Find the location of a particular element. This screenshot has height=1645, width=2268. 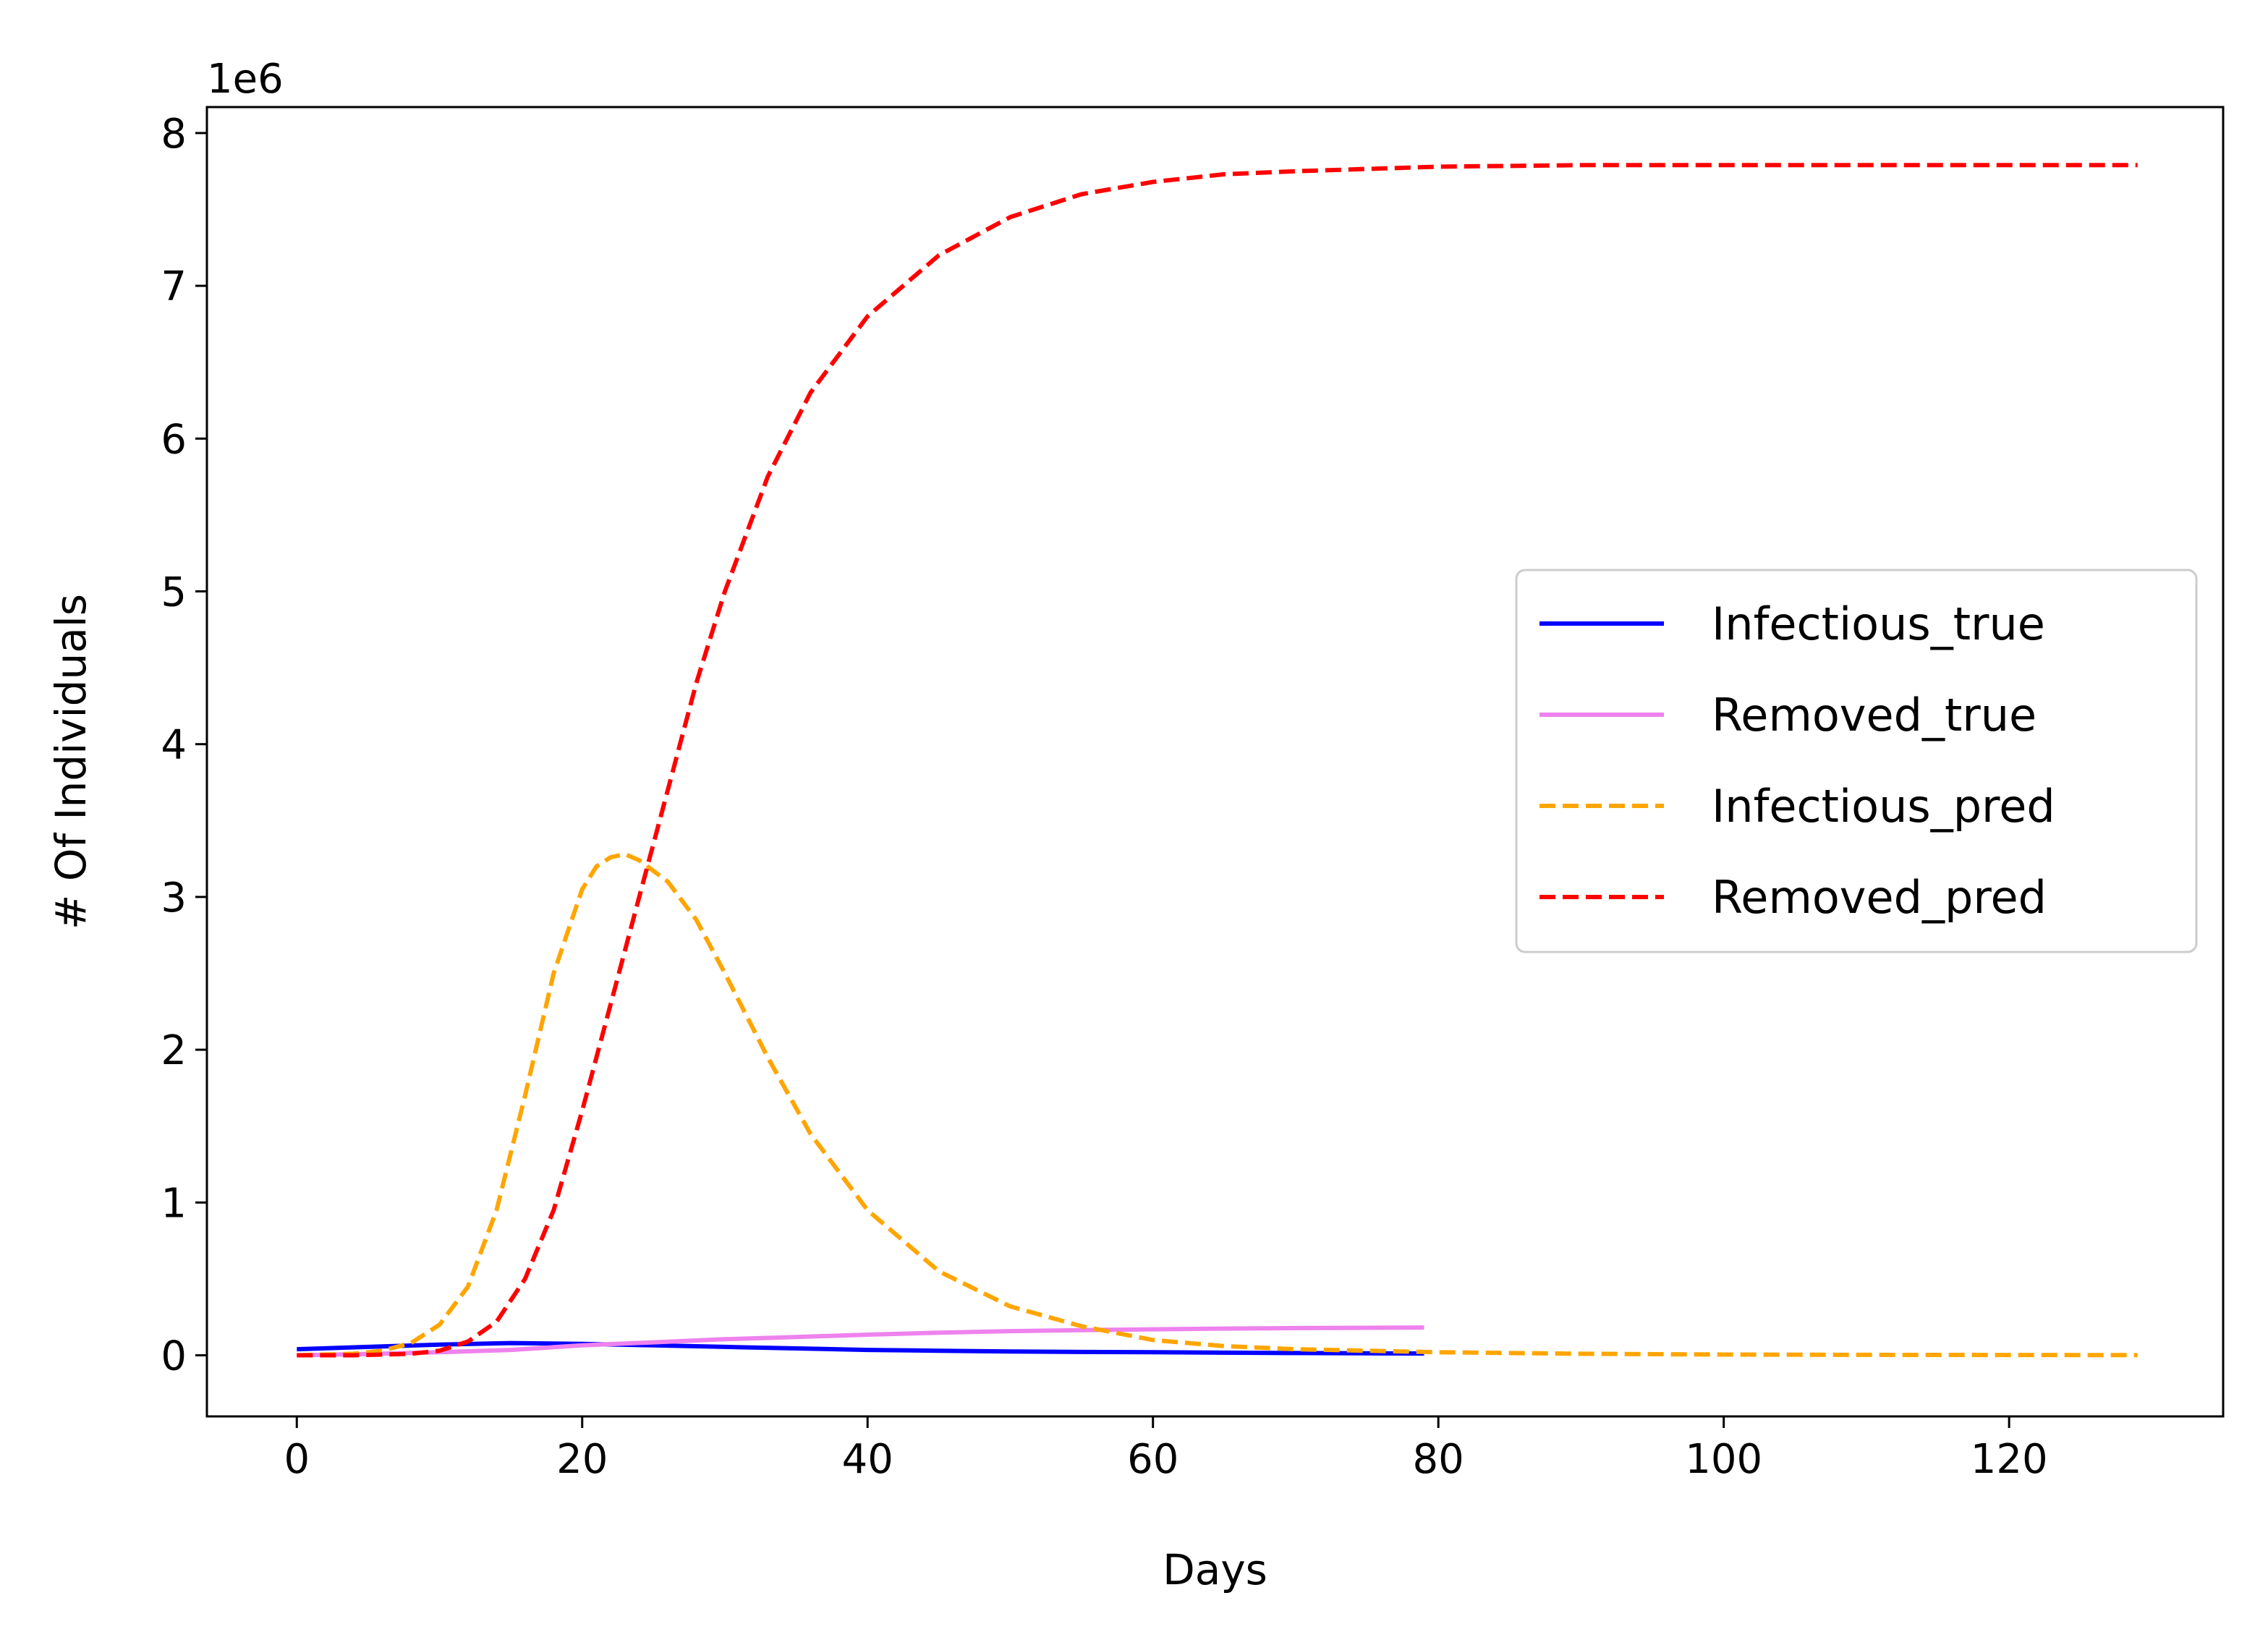

legend-box is located at coordinates (1856, 761).